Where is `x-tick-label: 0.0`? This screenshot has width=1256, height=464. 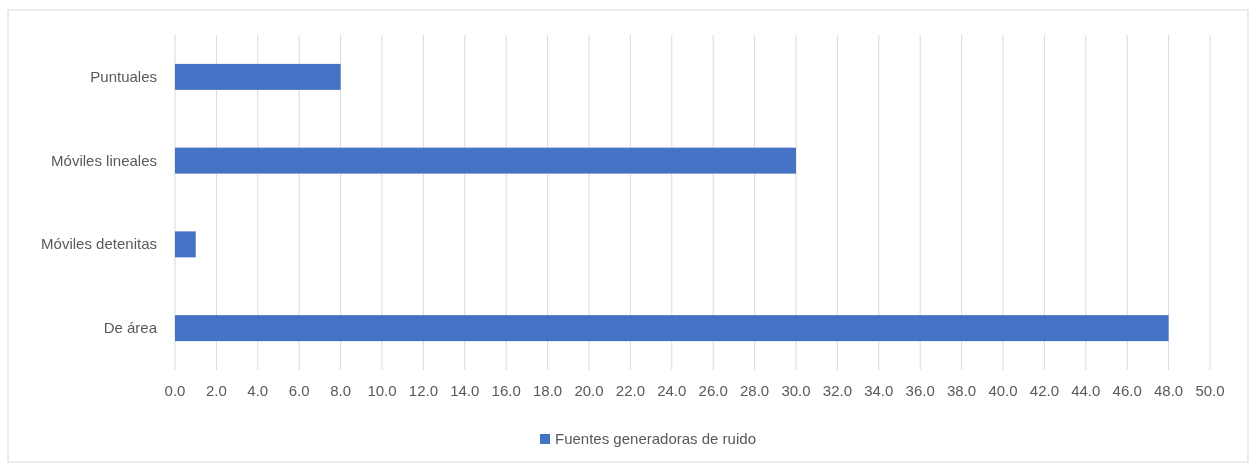
x-tick-label: 0.0 is located at coordinates (175, 390).